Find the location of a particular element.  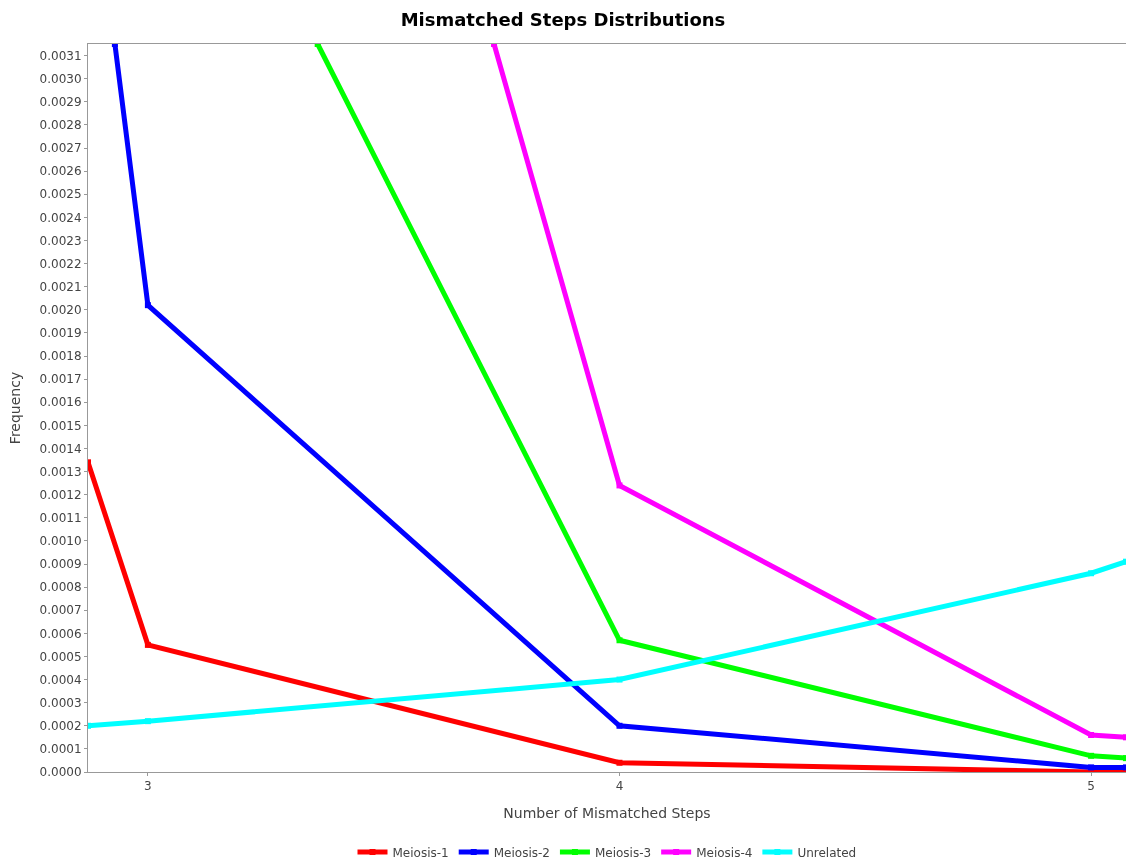

y-tick-label: 0.0012 is located at coordinates (60, 494).